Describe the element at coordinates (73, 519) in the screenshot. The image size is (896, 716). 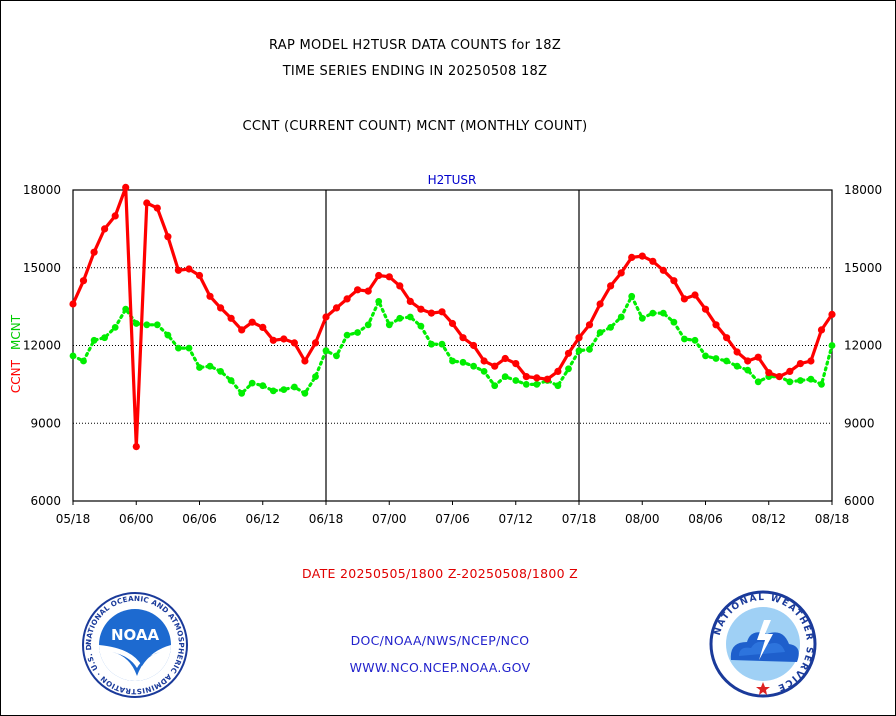
I see `x-tick-label: 05/18` at that location.